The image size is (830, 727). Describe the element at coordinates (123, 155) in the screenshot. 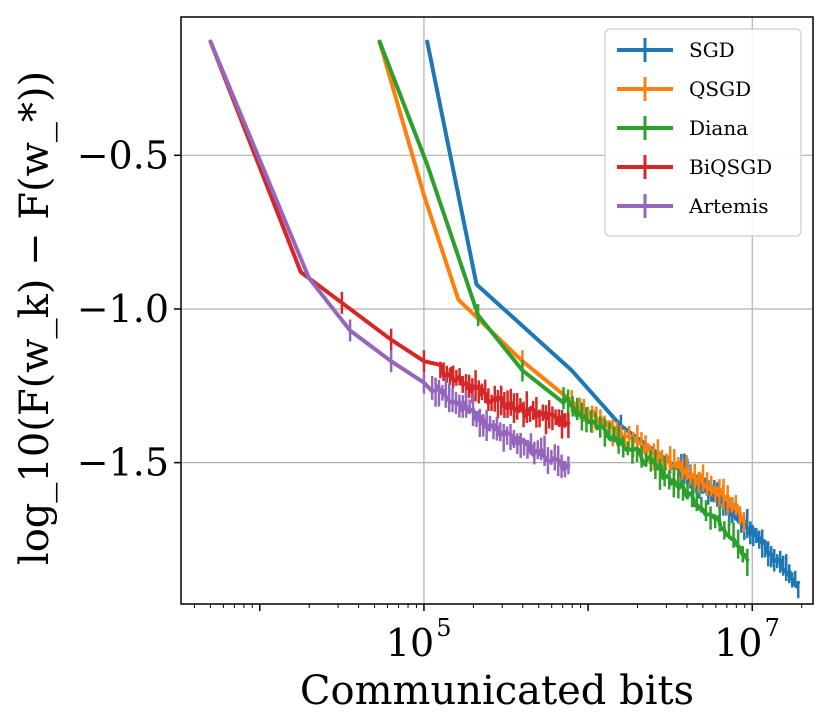

I see `y-tick-label: −0.5` at that location.